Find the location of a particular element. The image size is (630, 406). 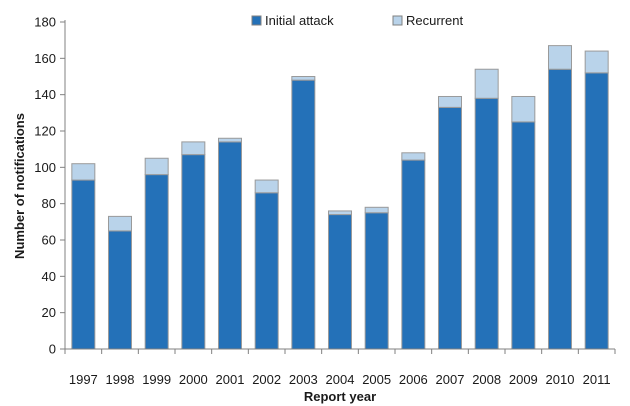

x-tick-label-2008: 2008 is located at coordinates (486, 379).